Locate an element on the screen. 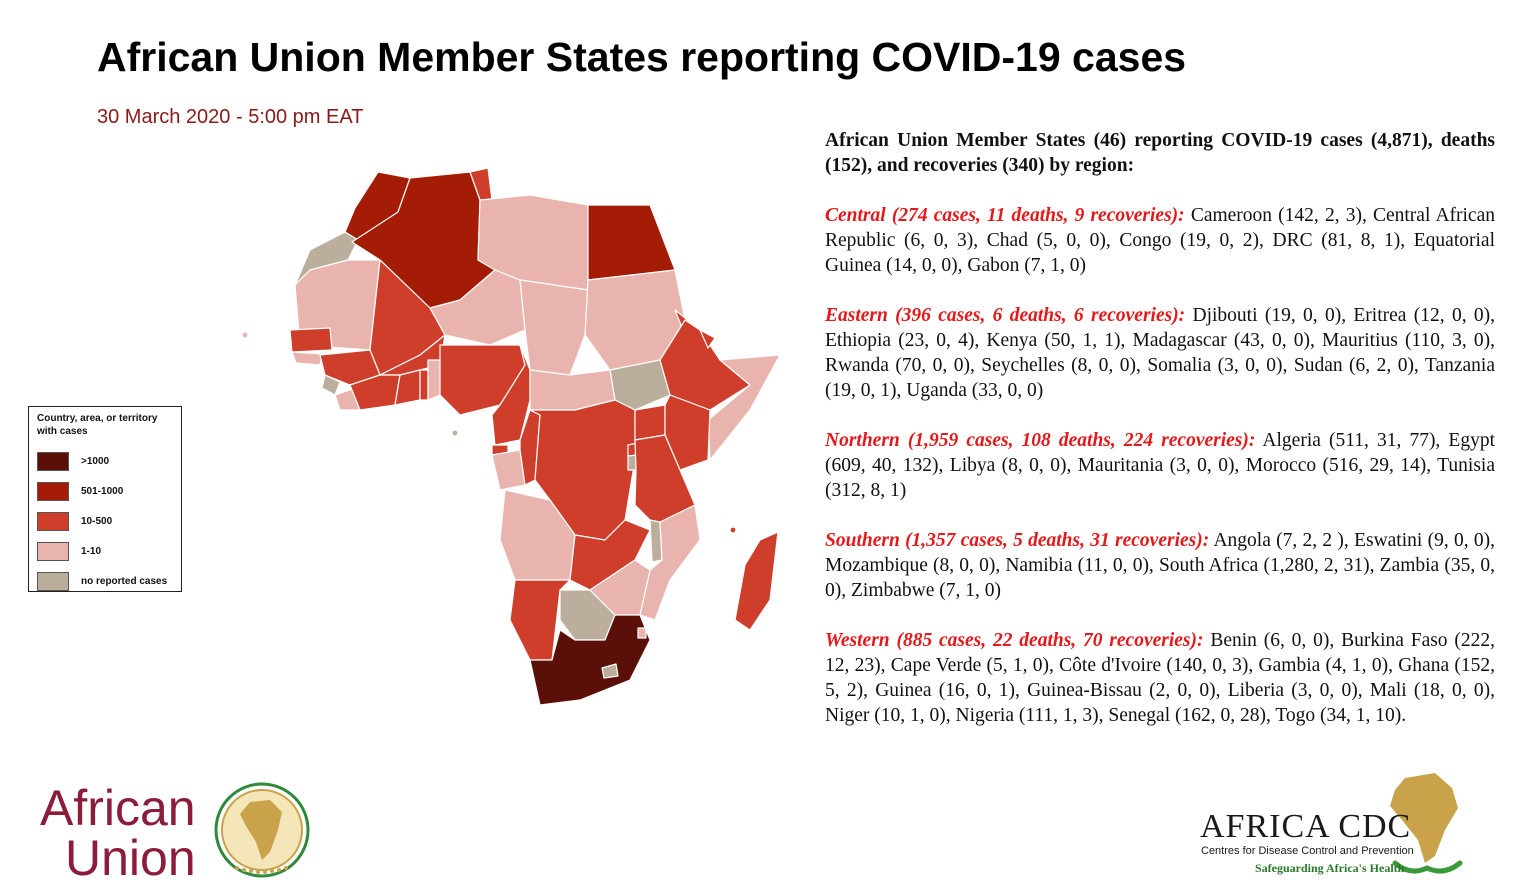 This screenshot has width=1538, height=896. cdc-name: AFRICA CDC is located at coordinates (1306, 826).